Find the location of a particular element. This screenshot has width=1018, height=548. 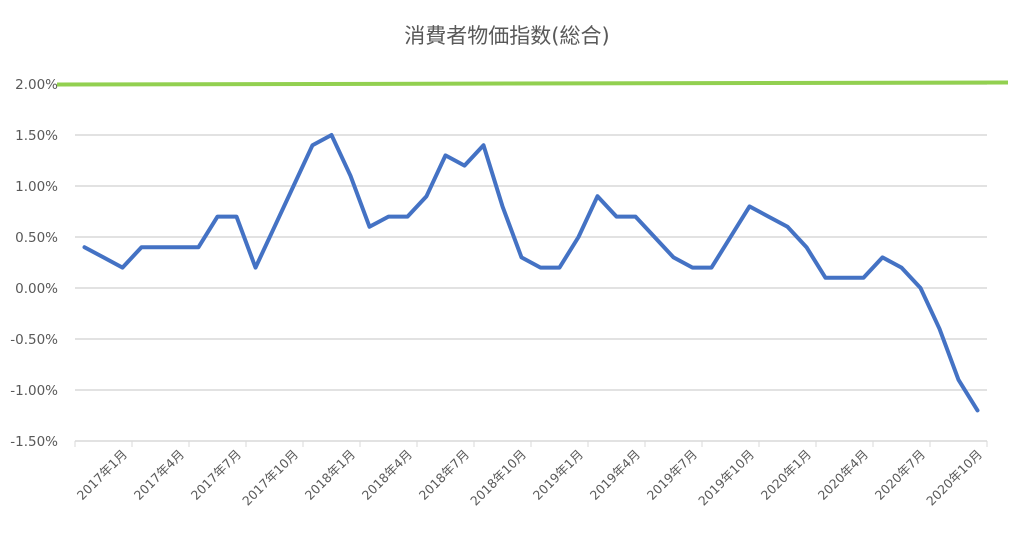

x-tick-label: 2019年10月 is located at coordinates (726, 478).